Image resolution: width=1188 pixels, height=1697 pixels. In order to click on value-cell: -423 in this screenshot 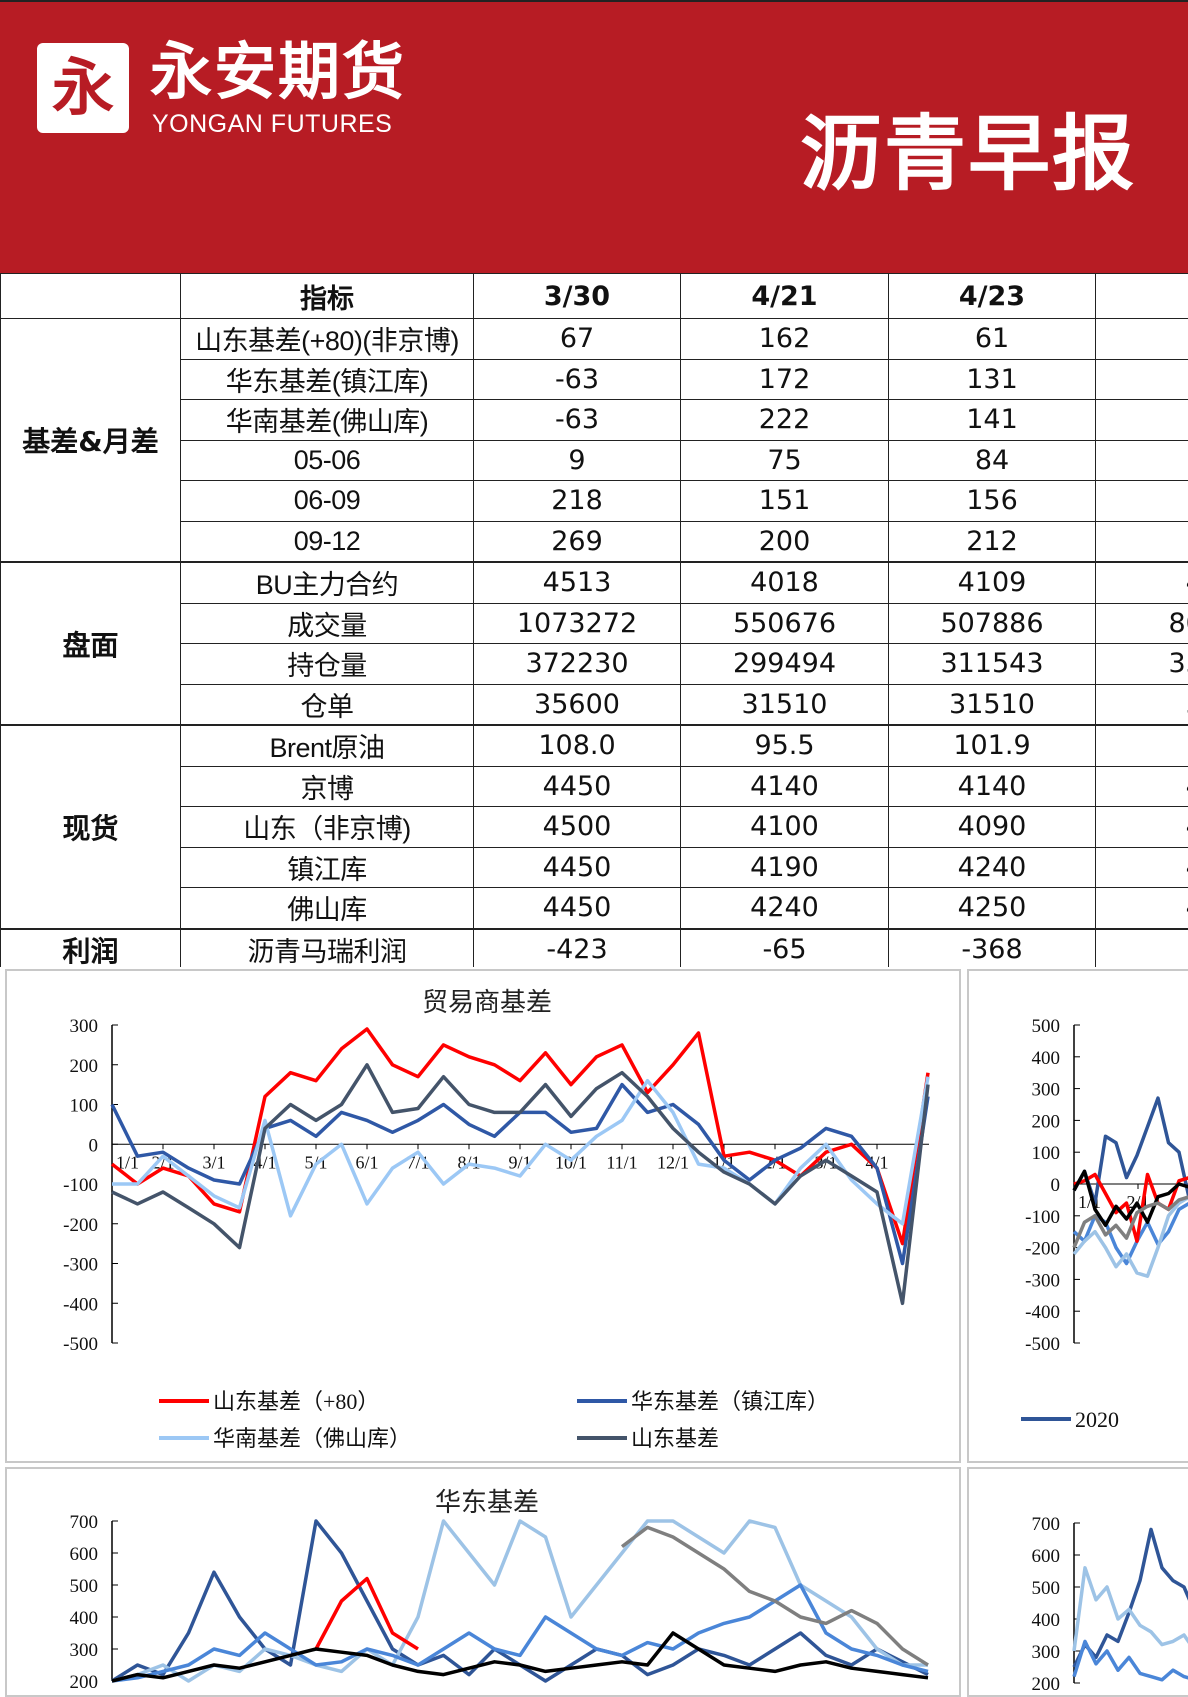, I will do `click(577, 948)`.